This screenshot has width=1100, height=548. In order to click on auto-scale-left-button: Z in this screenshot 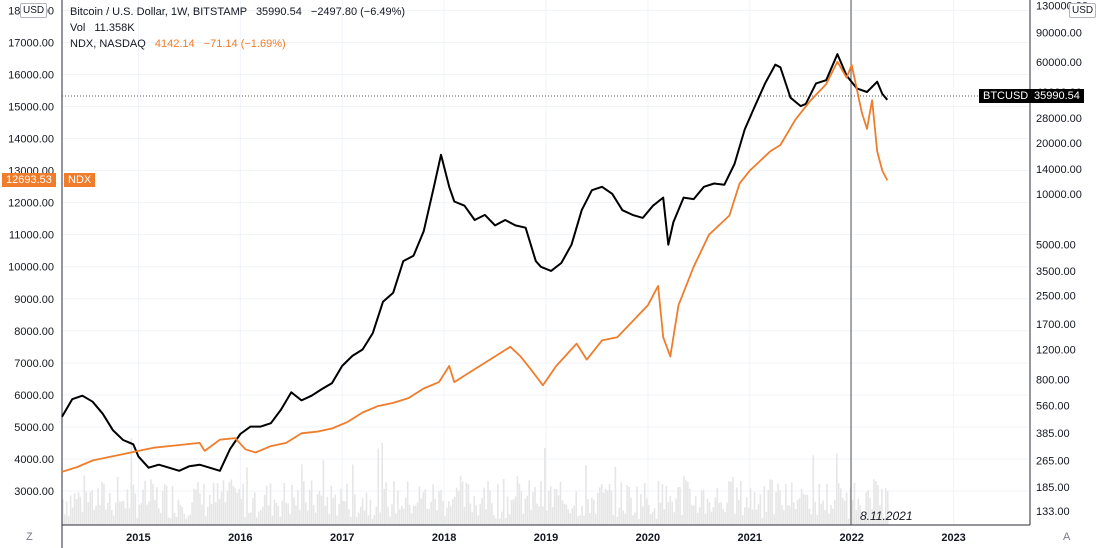, I will do `click(29, 537)`.